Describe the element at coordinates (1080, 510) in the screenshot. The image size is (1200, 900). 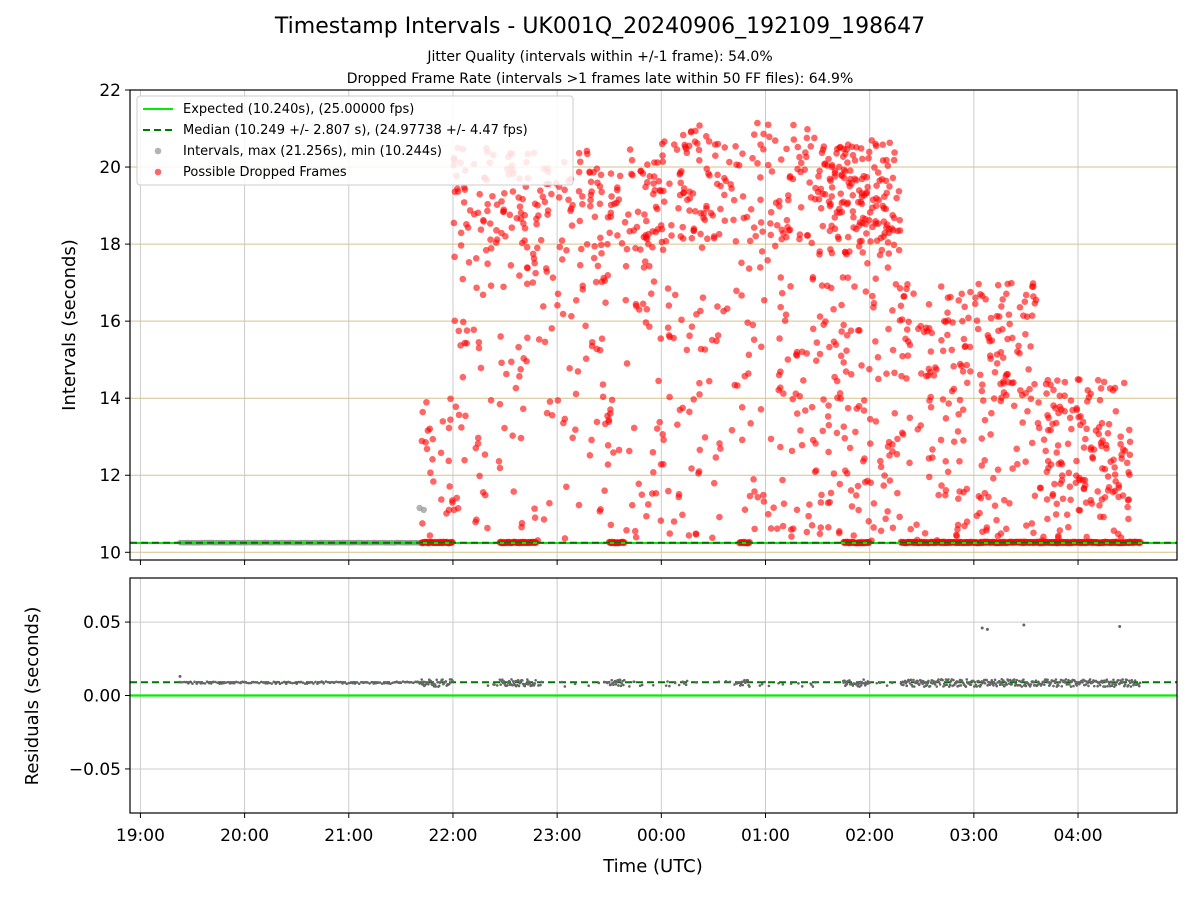
I see `dropped-frame-point-1937` at that location.